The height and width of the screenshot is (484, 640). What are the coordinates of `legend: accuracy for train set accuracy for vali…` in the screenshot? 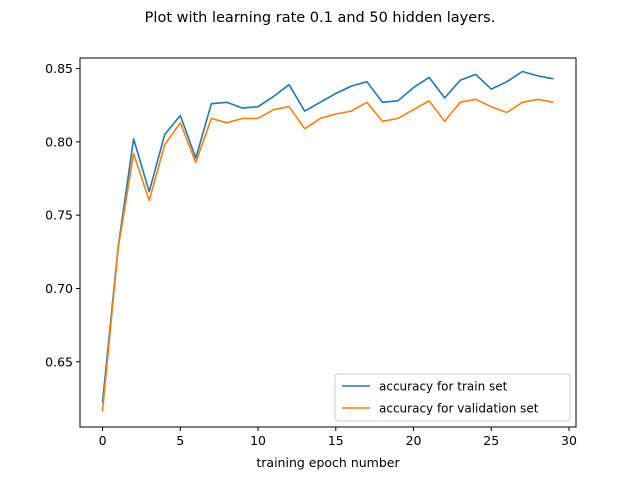 It's located at (452, 397).